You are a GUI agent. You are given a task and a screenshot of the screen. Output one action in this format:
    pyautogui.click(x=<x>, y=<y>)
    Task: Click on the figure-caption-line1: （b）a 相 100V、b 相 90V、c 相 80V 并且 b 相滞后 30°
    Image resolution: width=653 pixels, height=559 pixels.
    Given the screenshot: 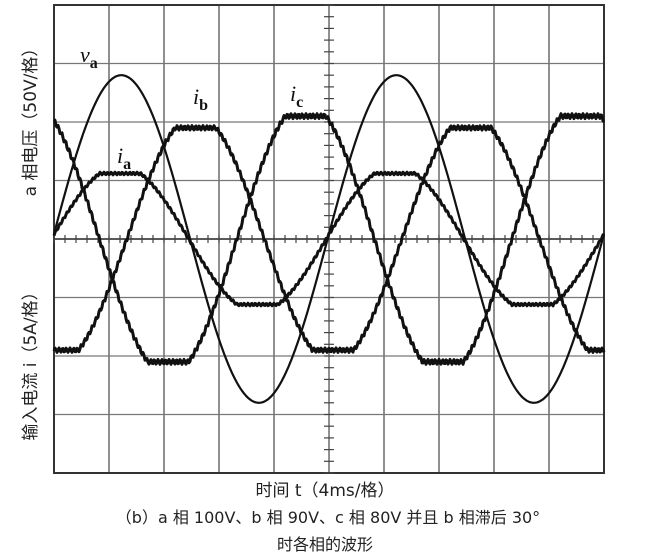 What is the action you would take?
    pyautogui.click(x=328, y=517)
    